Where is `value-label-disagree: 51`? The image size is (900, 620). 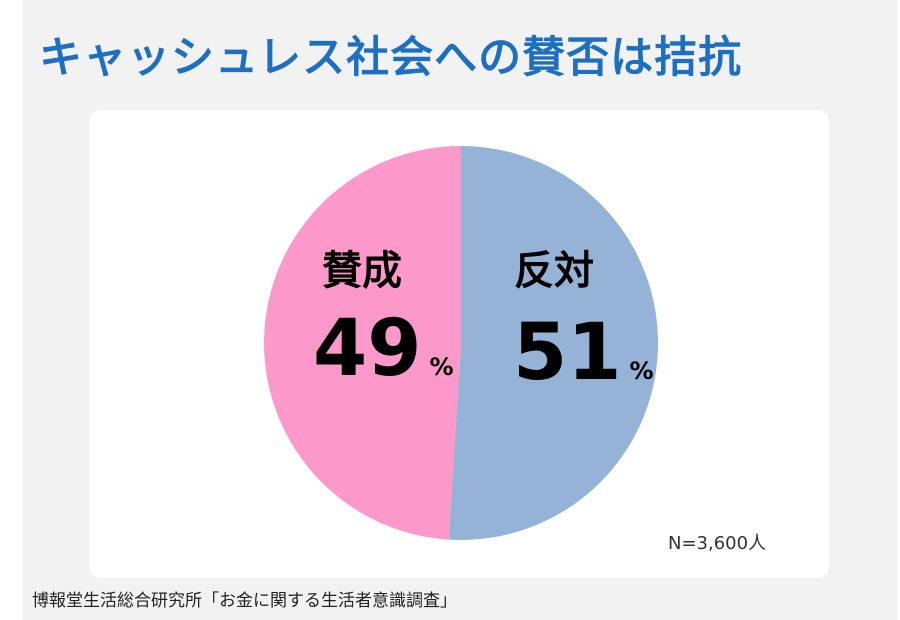 value-label-disagree: 51 is located at coordinates (567, 353).